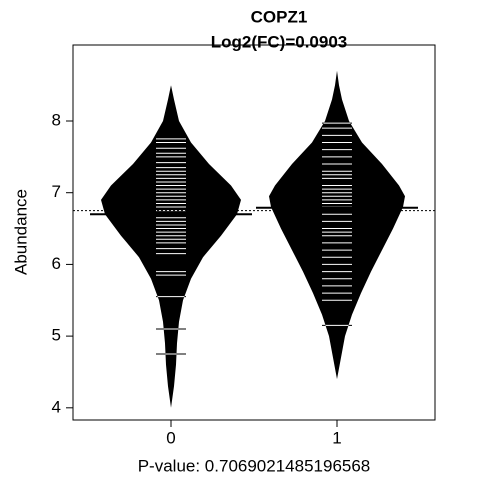 The image size is (480, 485). Describe the element at coordinates (56, 263) in the screenshot. I see `y-tick-label: 6` at that location.